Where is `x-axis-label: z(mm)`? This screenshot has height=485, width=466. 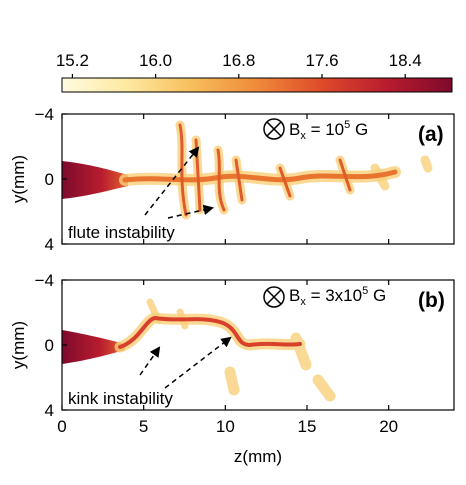
x-axis-label: z(mm) is located at coordinates (258, 456).